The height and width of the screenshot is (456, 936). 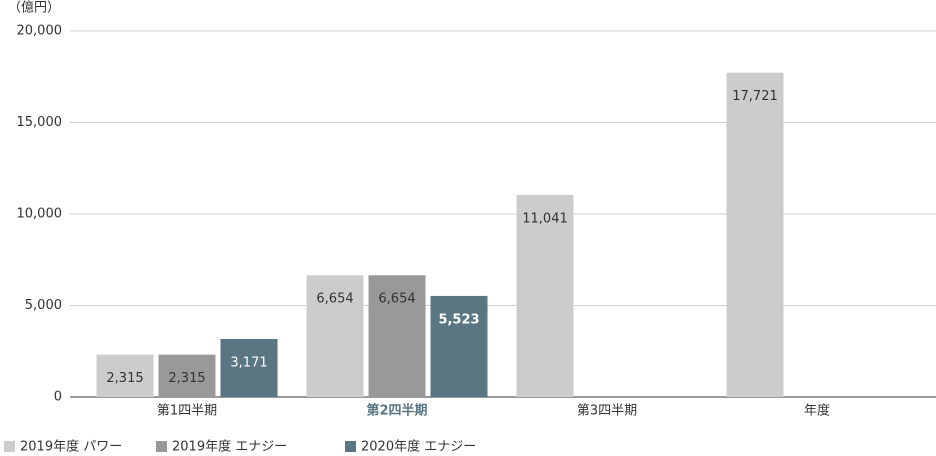 What do you see at coordinates (187, 411) in the screenshot?
I see `x-tick-label: 第1四半期` at bounding box center [187, 411].